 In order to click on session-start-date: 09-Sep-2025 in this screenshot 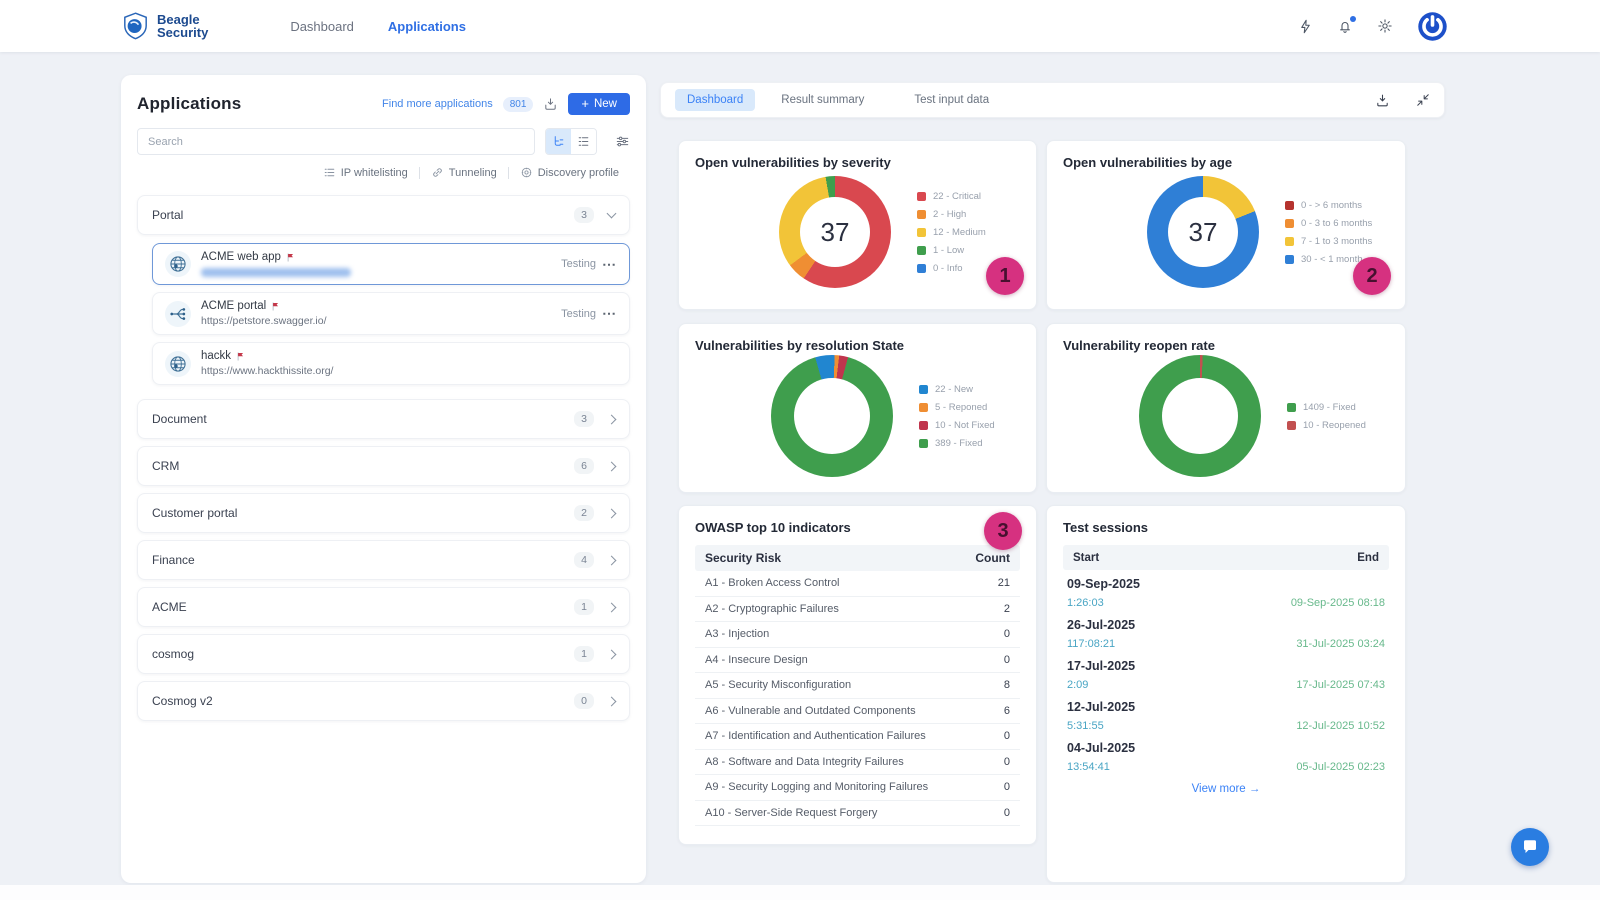, I will do `click(1103, 584)`.